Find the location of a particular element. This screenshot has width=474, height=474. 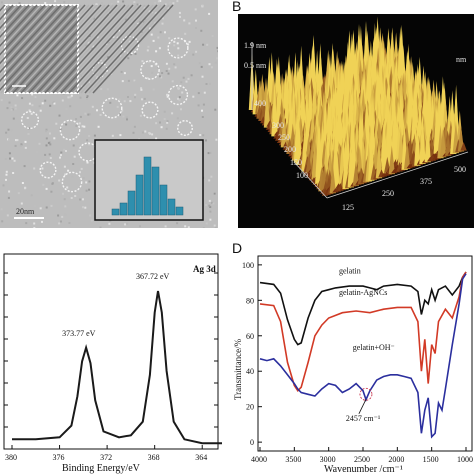

ftir-y-tick-label: 0 is located at coordinates (252, 442).